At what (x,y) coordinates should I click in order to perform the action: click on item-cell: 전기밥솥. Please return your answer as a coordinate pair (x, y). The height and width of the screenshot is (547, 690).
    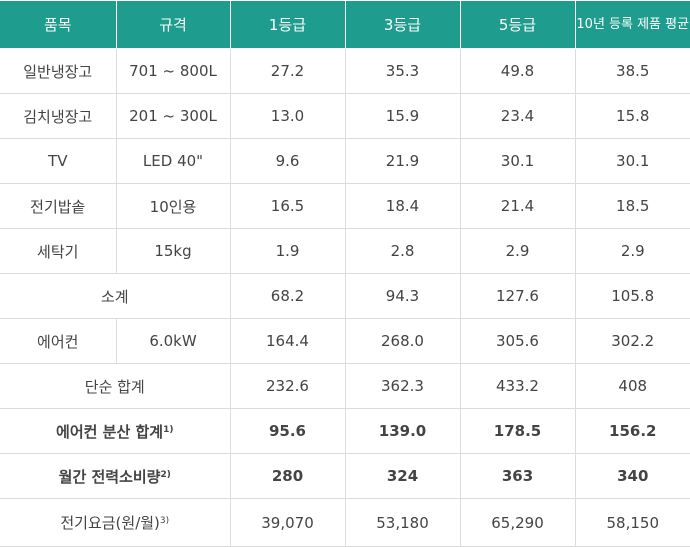
    Looking at the image, I should click on (58, 206).